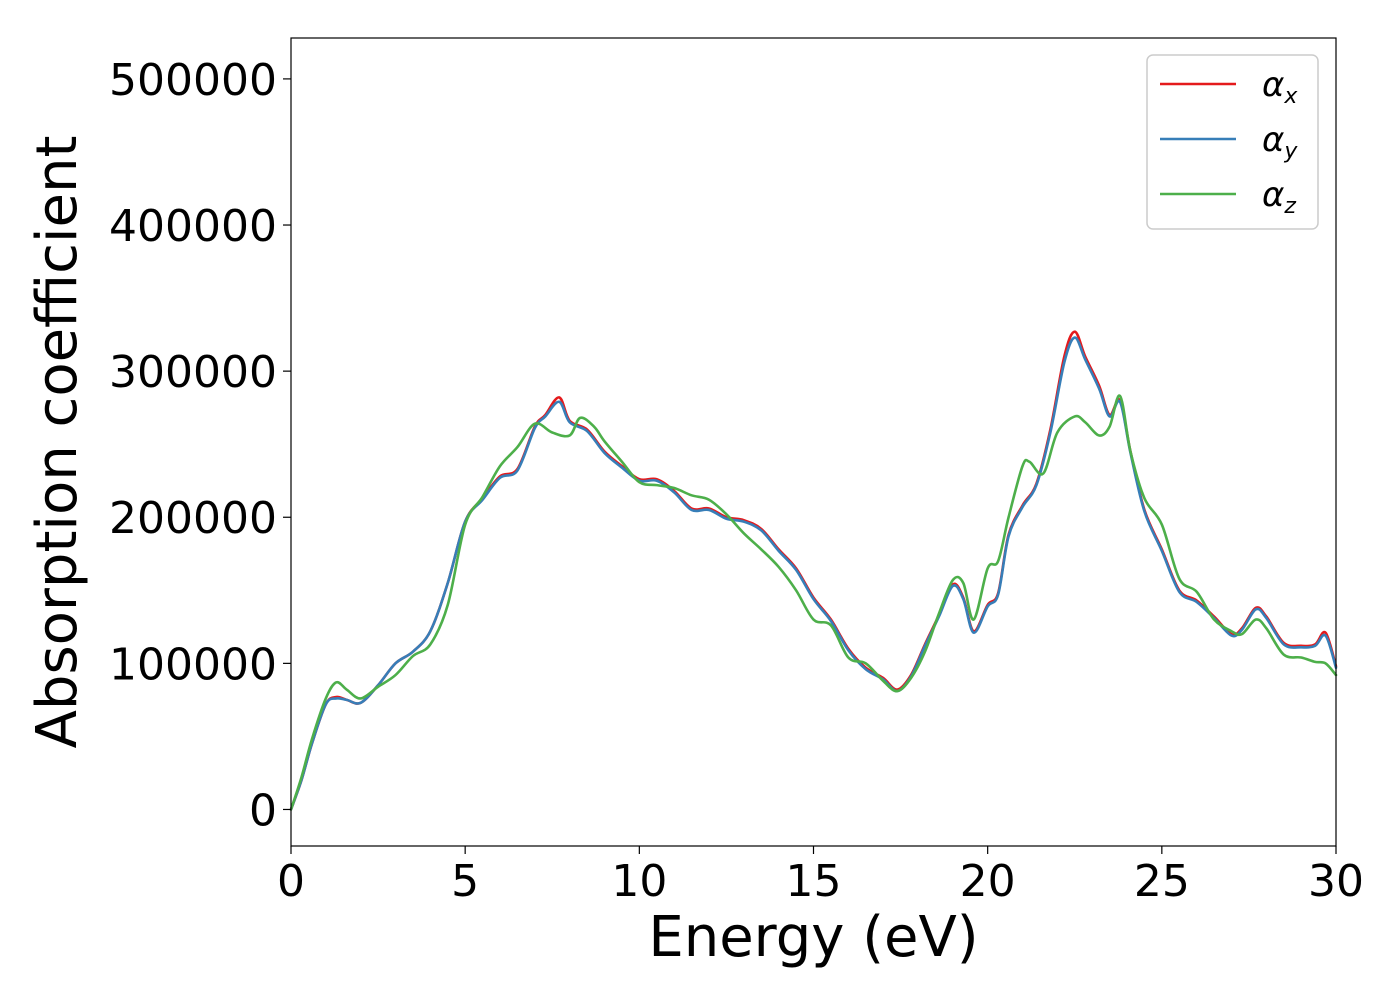 The height and width of the screenshot is (1000, 1400). I want to click on y-axis-ticks: 0 100000 200000 300000 400000 500000, so click(200, 445).